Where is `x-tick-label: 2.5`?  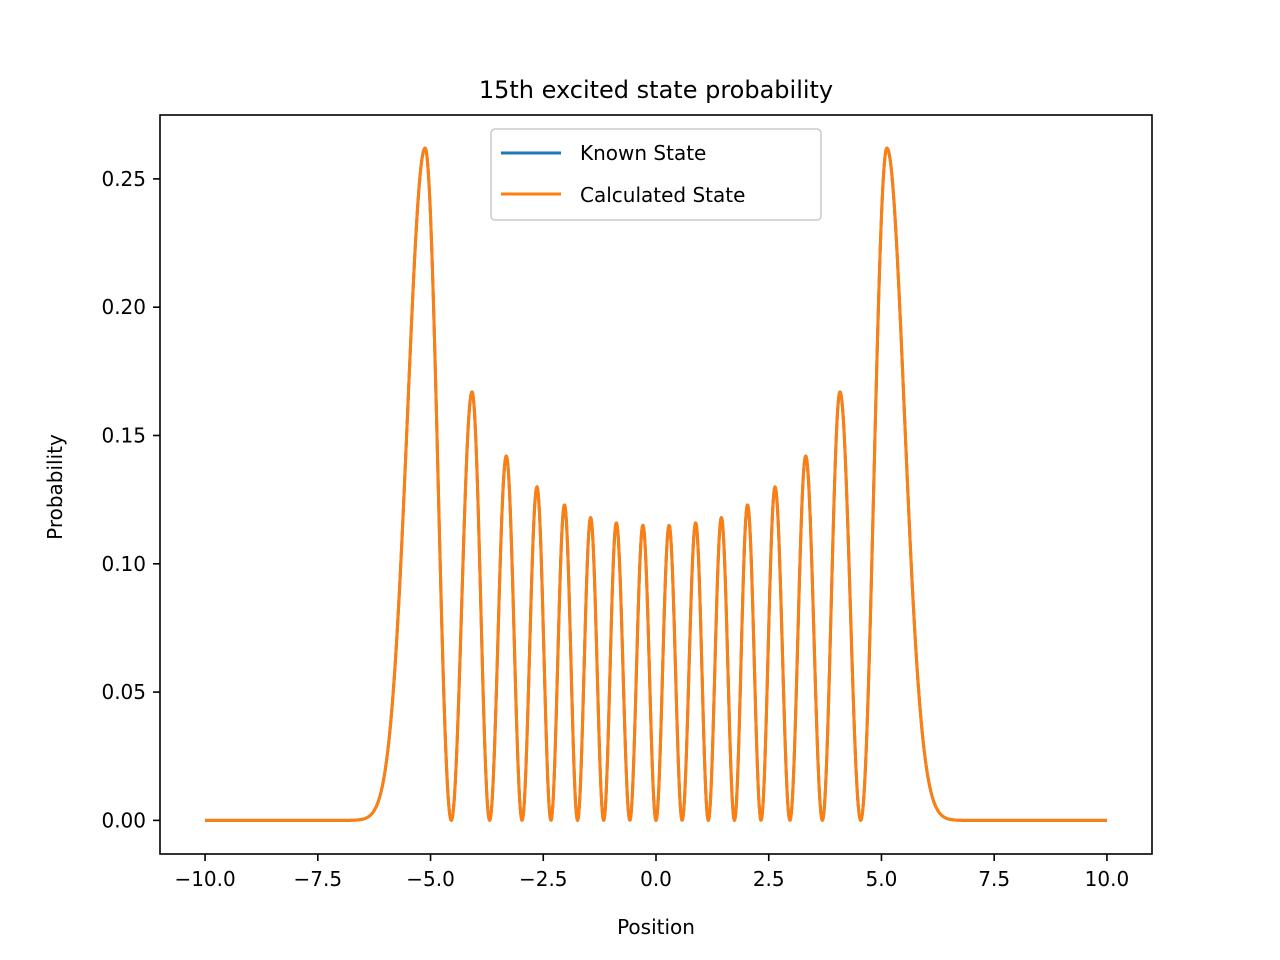
x-tick-label: 2.5 is located at coordinates (769, 879).